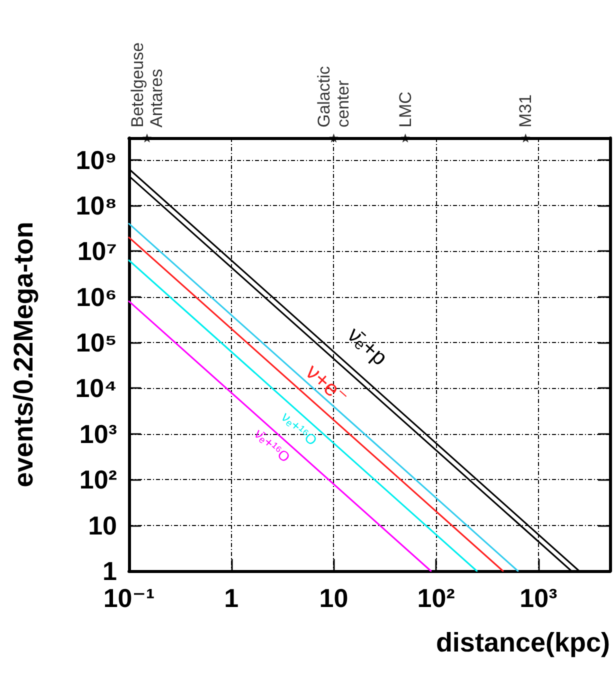  What do you see at coordinates (97, 251) in the screenshot?
I see `y-tick-label: 10⁷` at bounding box center [97, 251].